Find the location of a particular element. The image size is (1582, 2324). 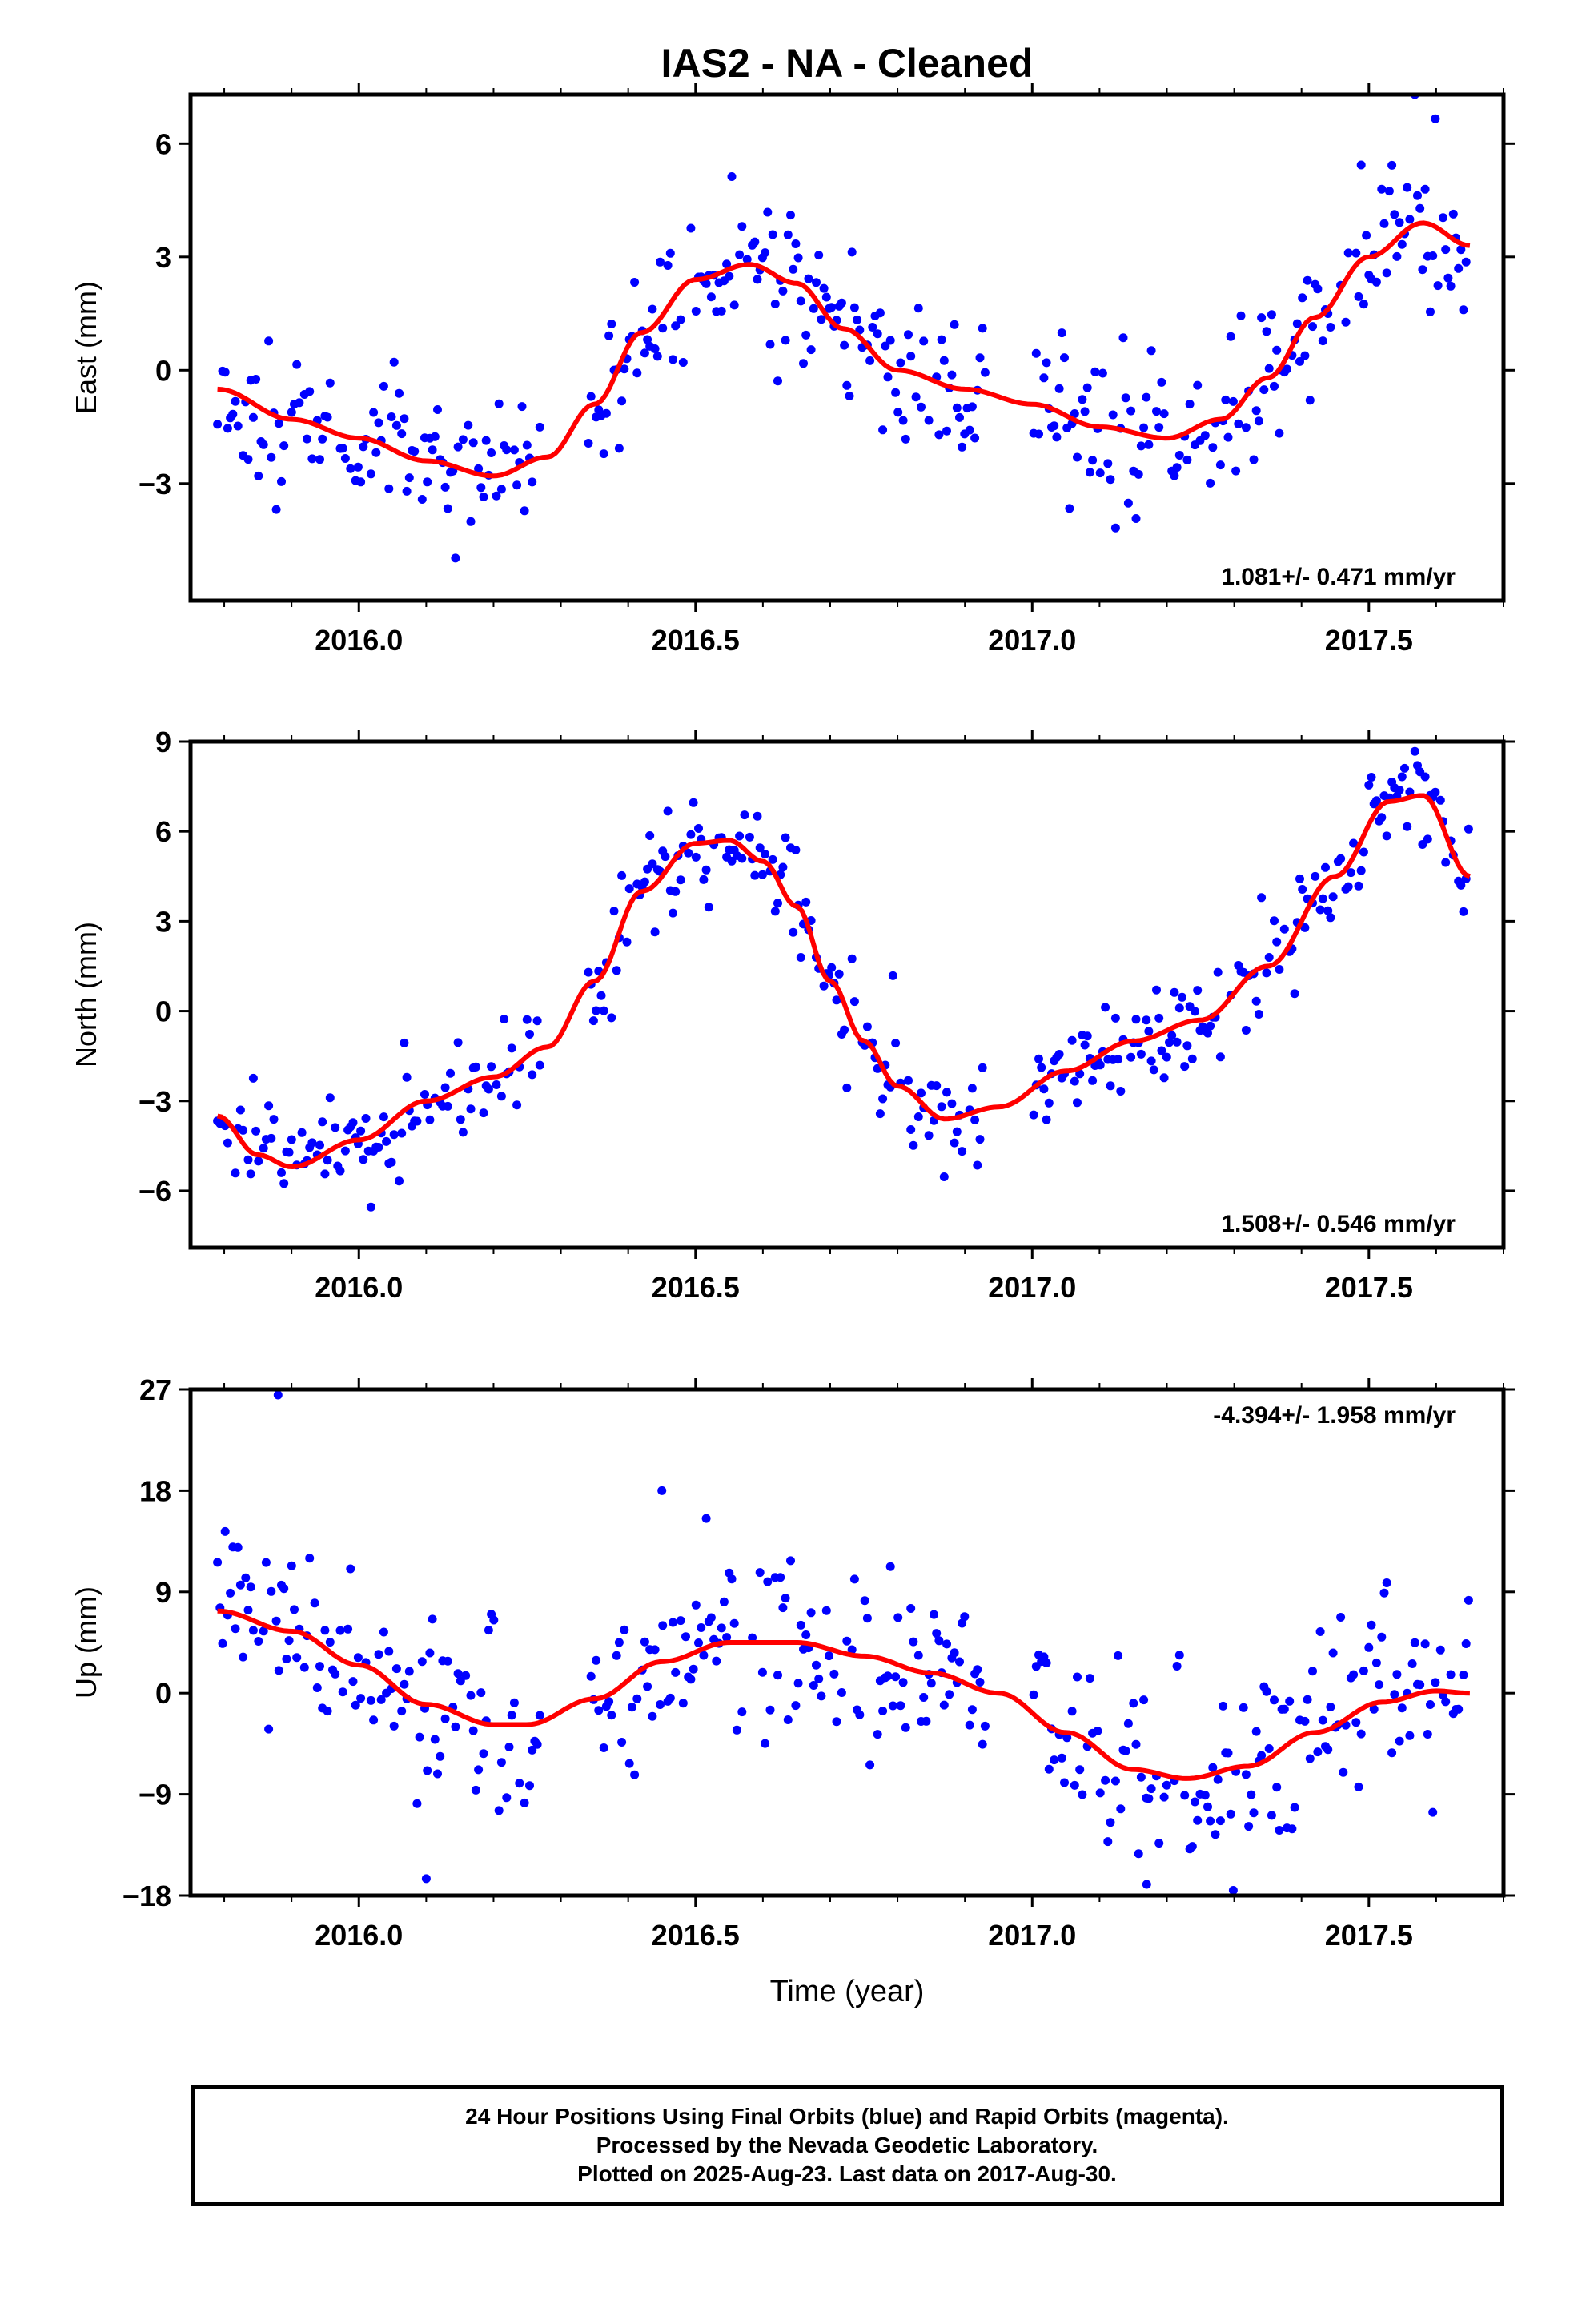

east-ytick-label: −3 is located at coordinates (155, 484).